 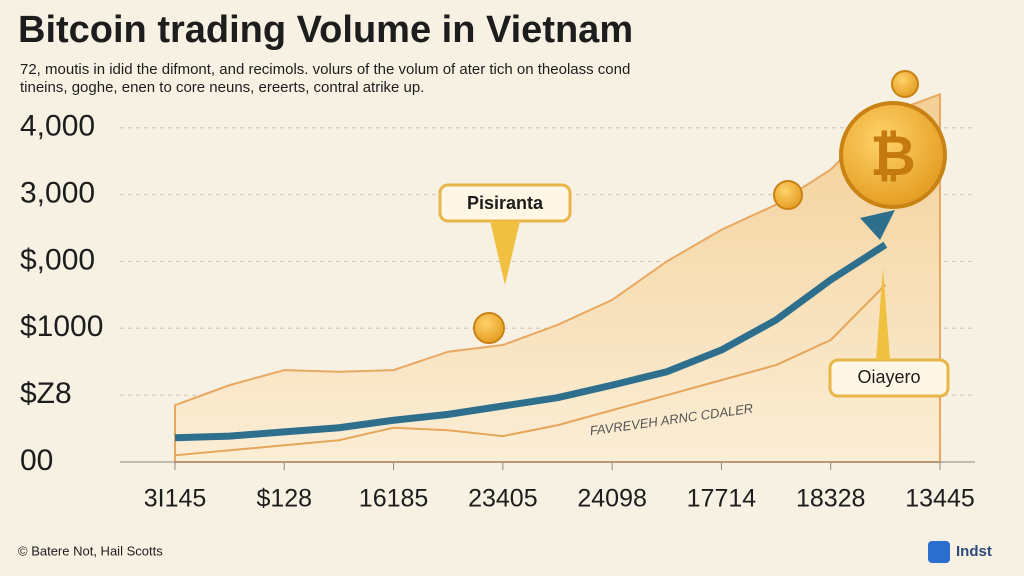 What do you see at coordinates (57, 259) in the screenshot?
I see `y-tick-label: $,000` at bounding box center [57, 259].